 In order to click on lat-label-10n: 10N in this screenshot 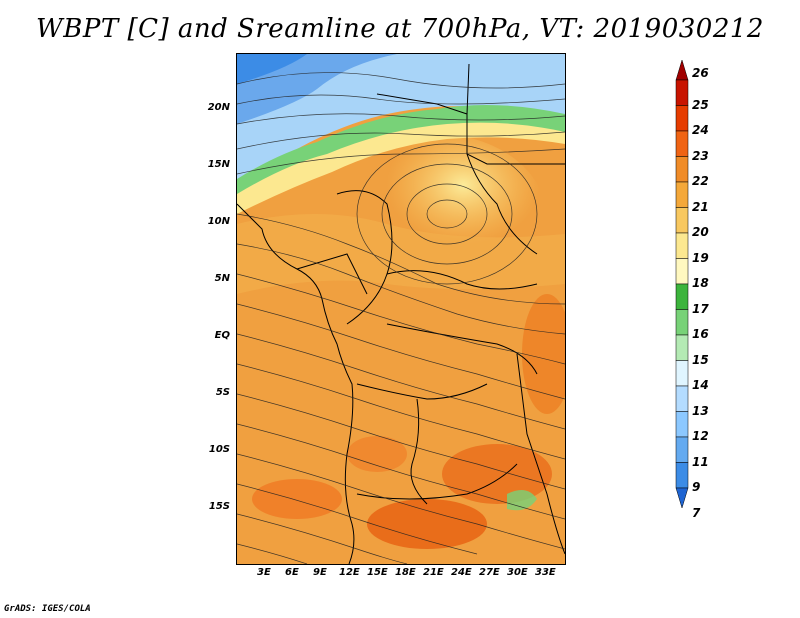, I will do `click(218, 221)`.